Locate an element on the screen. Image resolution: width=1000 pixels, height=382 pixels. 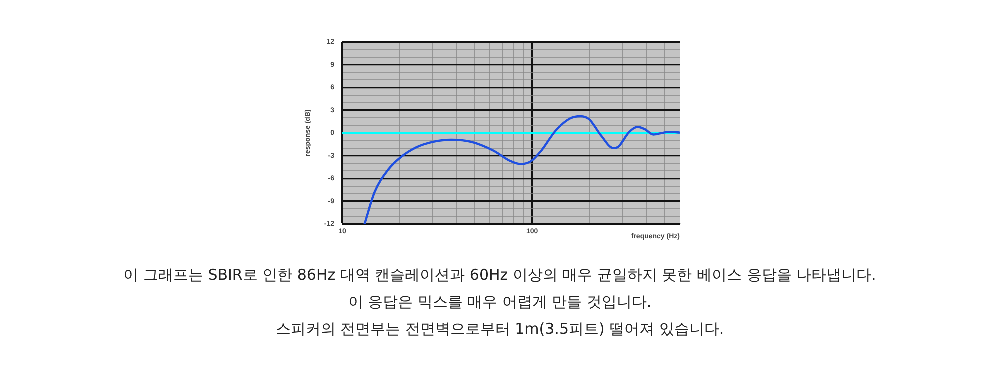
text: 스피커의 전면부는 전면벽으로부터 1m(3.5피트) 떨어져 있습니다. is located at coordinates (500, 329).